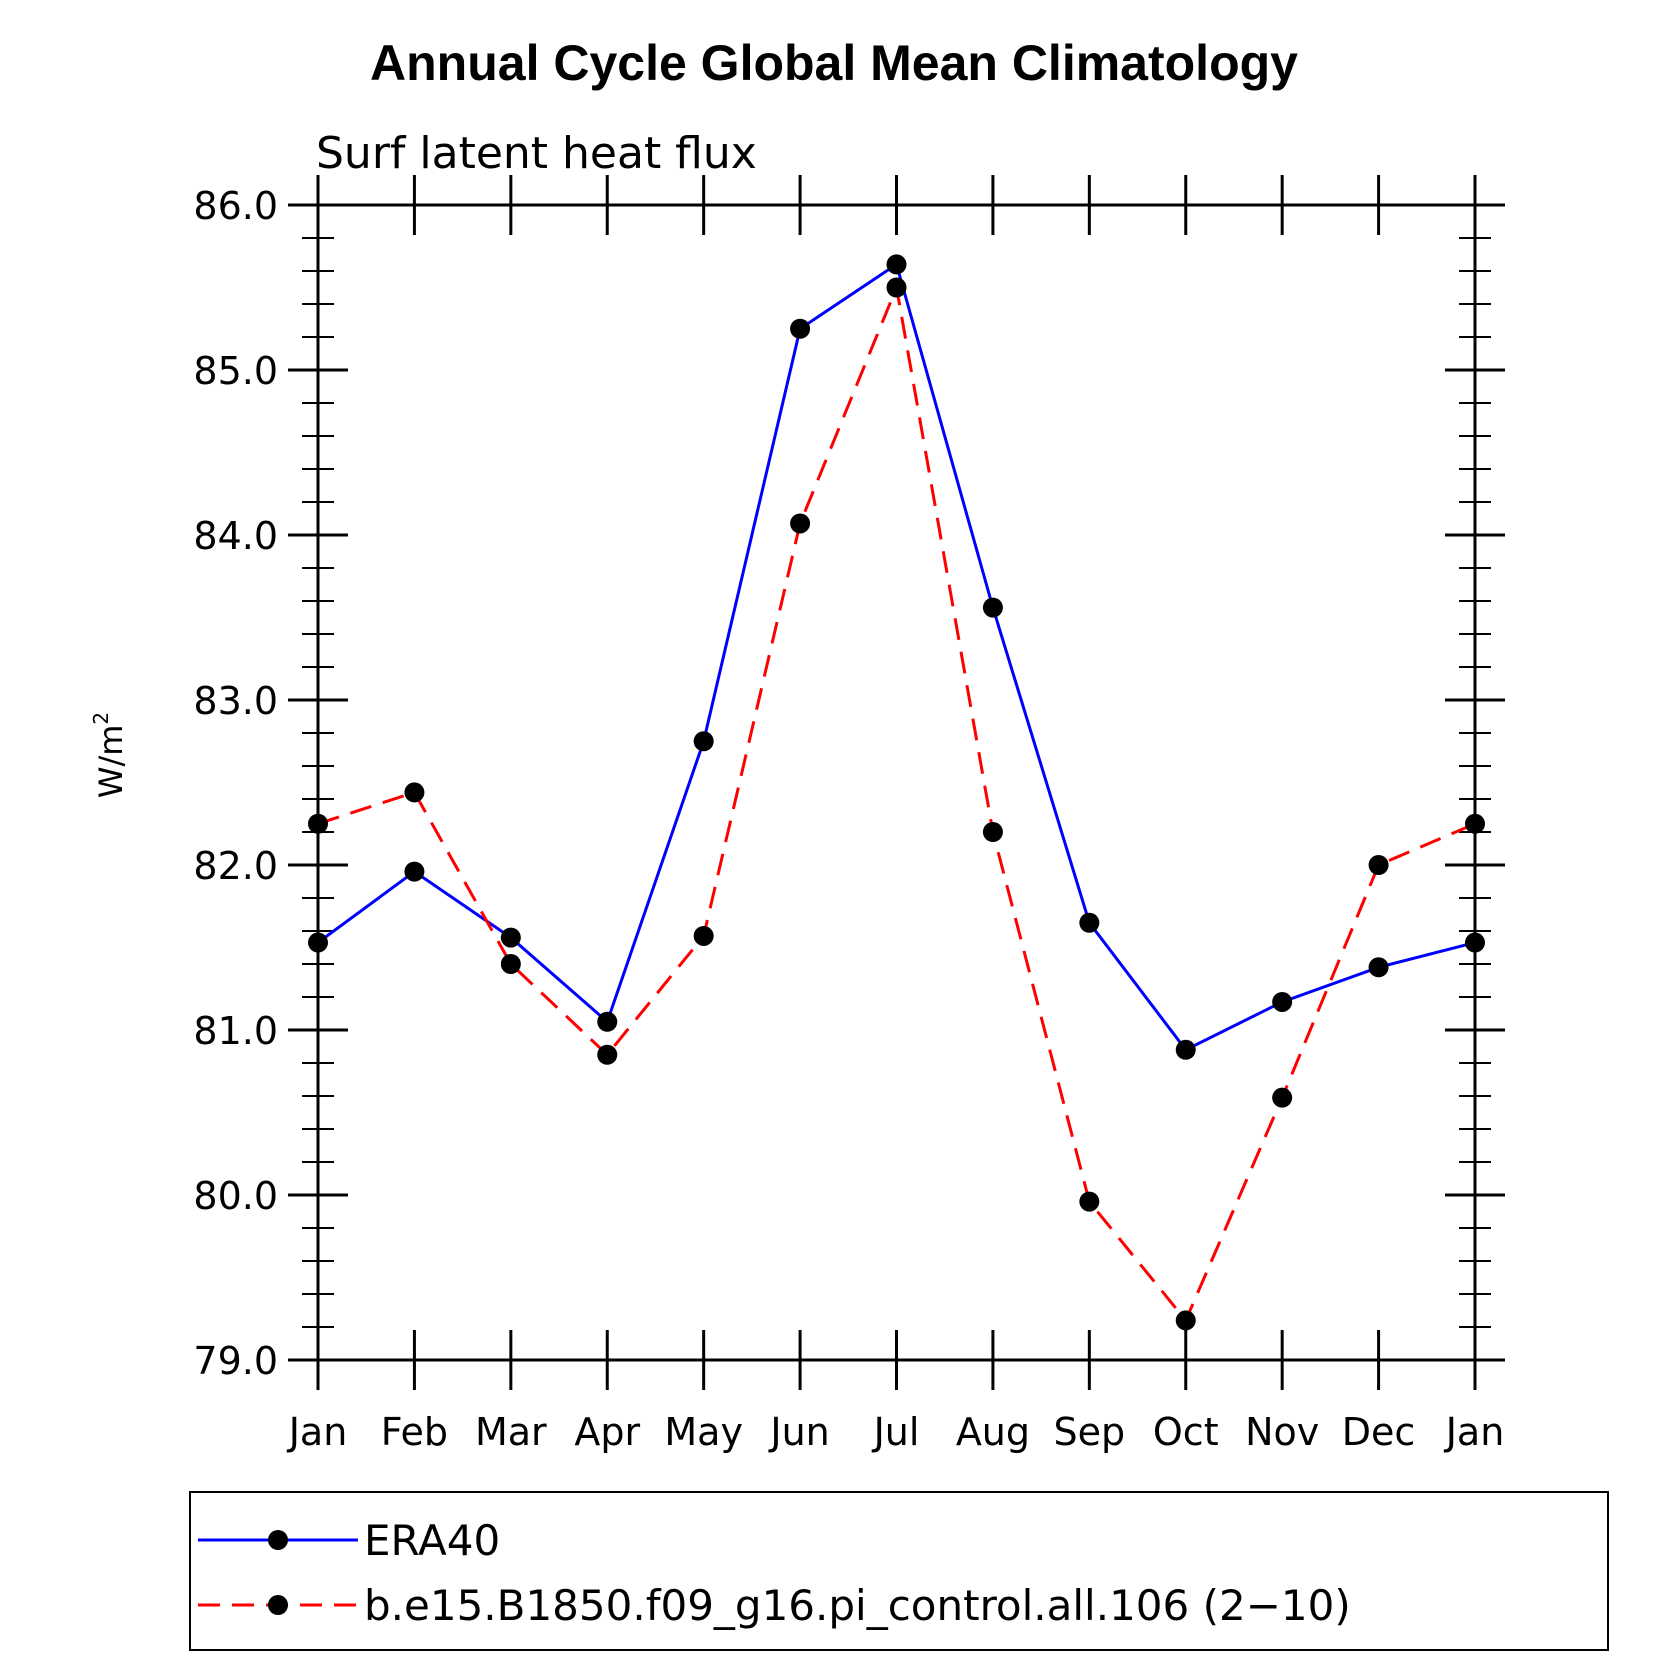 This screenshot has height=1669, width=1669. Describe the element at coordinates (432, 1540) in the screenshot. I see `legend-label-series-1: ERA40` at that location.